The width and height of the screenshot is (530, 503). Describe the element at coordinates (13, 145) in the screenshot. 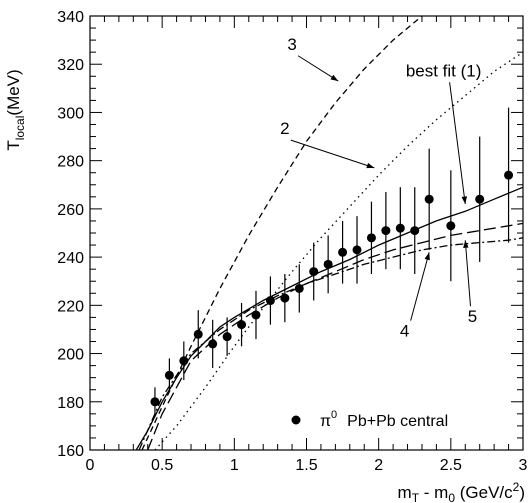

I see `y-axis-label-main: T` at that location.